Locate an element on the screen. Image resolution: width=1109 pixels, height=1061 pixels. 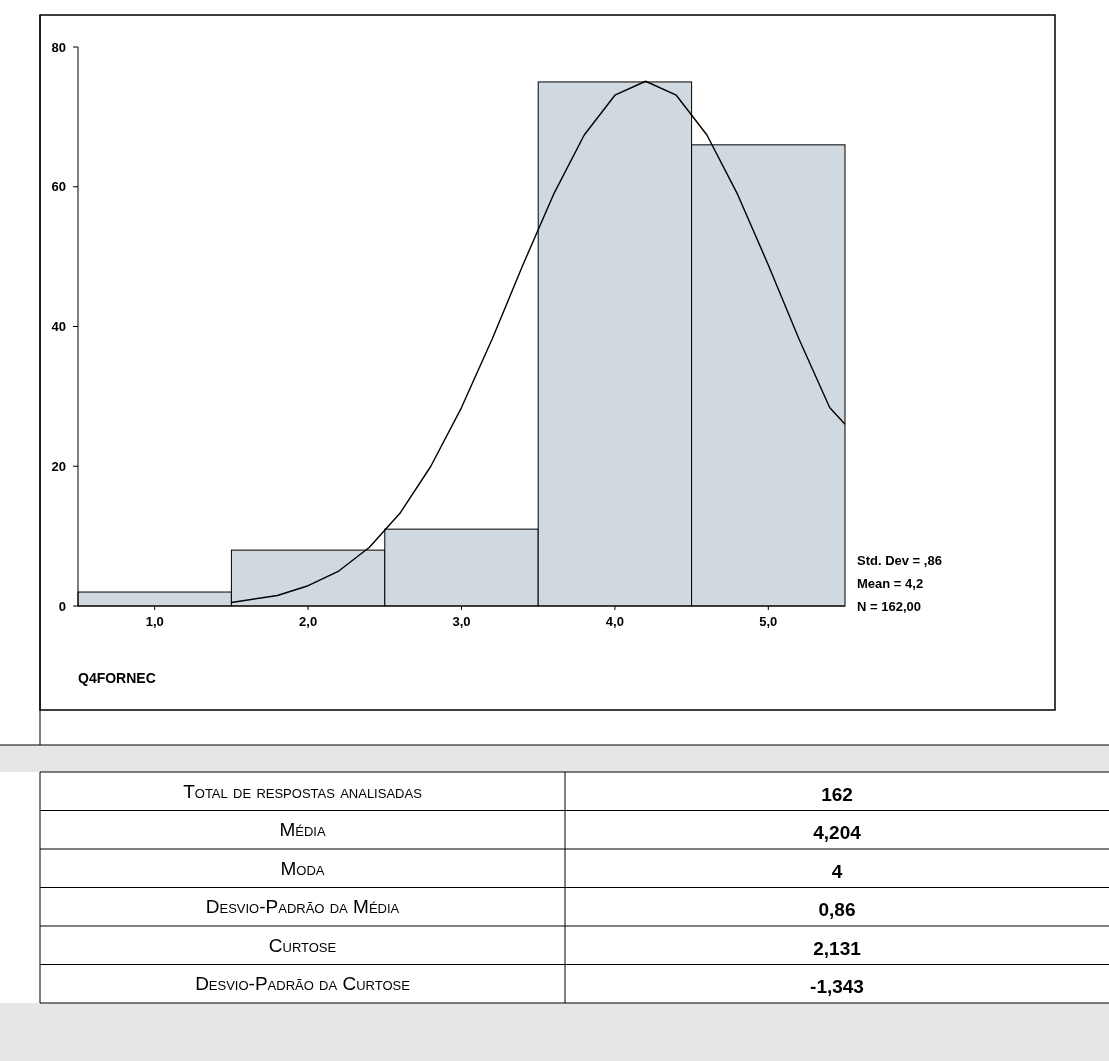
text: Desvio-Padrão da Média is located at coordinates (302, 907).